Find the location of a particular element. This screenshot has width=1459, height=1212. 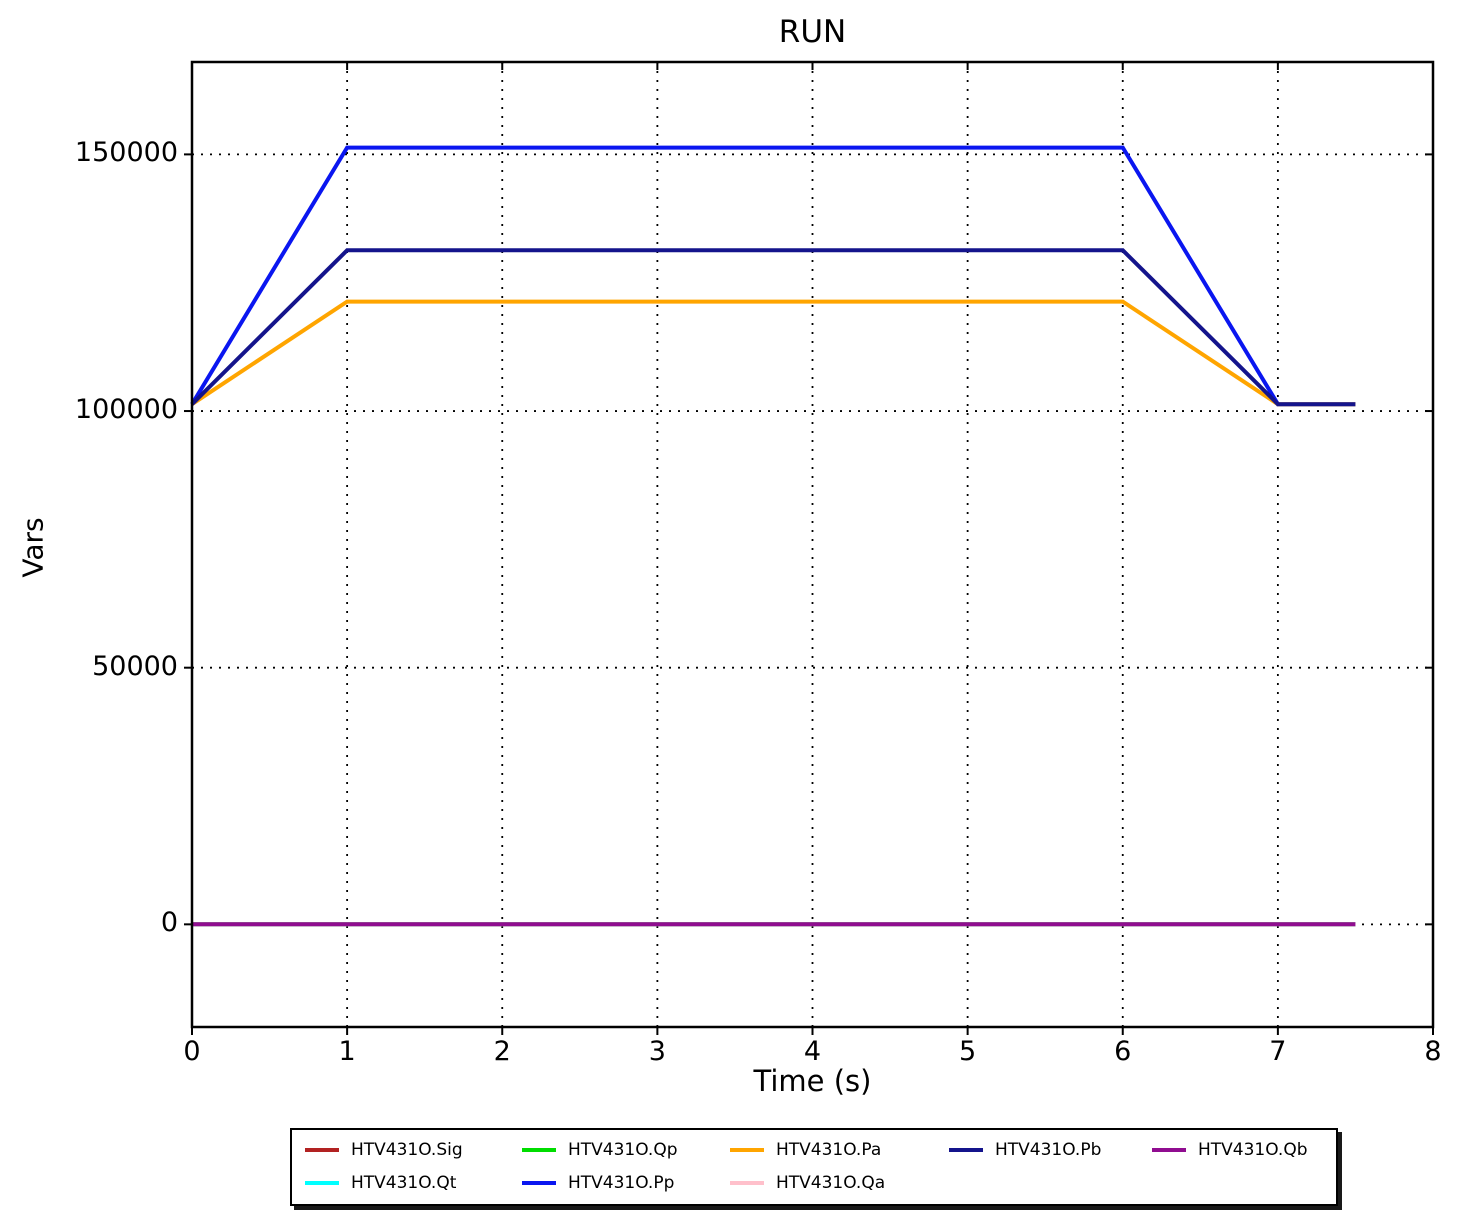

y-tick-label-150000: 150000 is located at coordinates (126, 153).